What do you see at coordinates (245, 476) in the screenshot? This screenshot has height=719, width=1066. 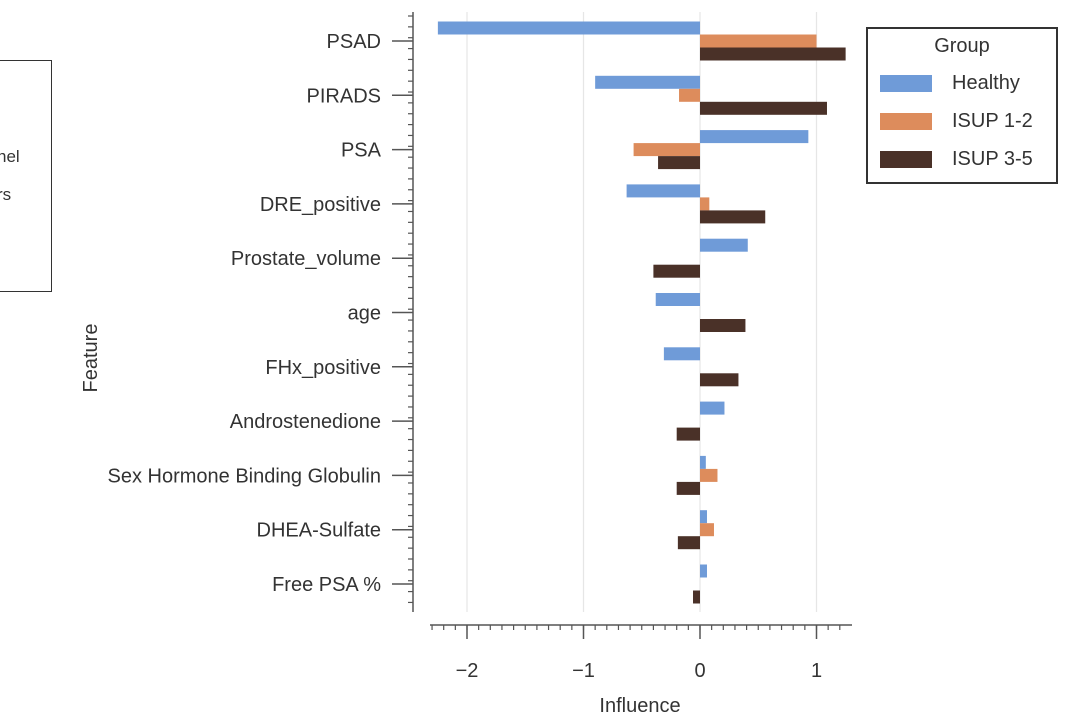 I see `y-tick-label: Sex Hormone Binding Globulin` at bounding box center [245, 476].